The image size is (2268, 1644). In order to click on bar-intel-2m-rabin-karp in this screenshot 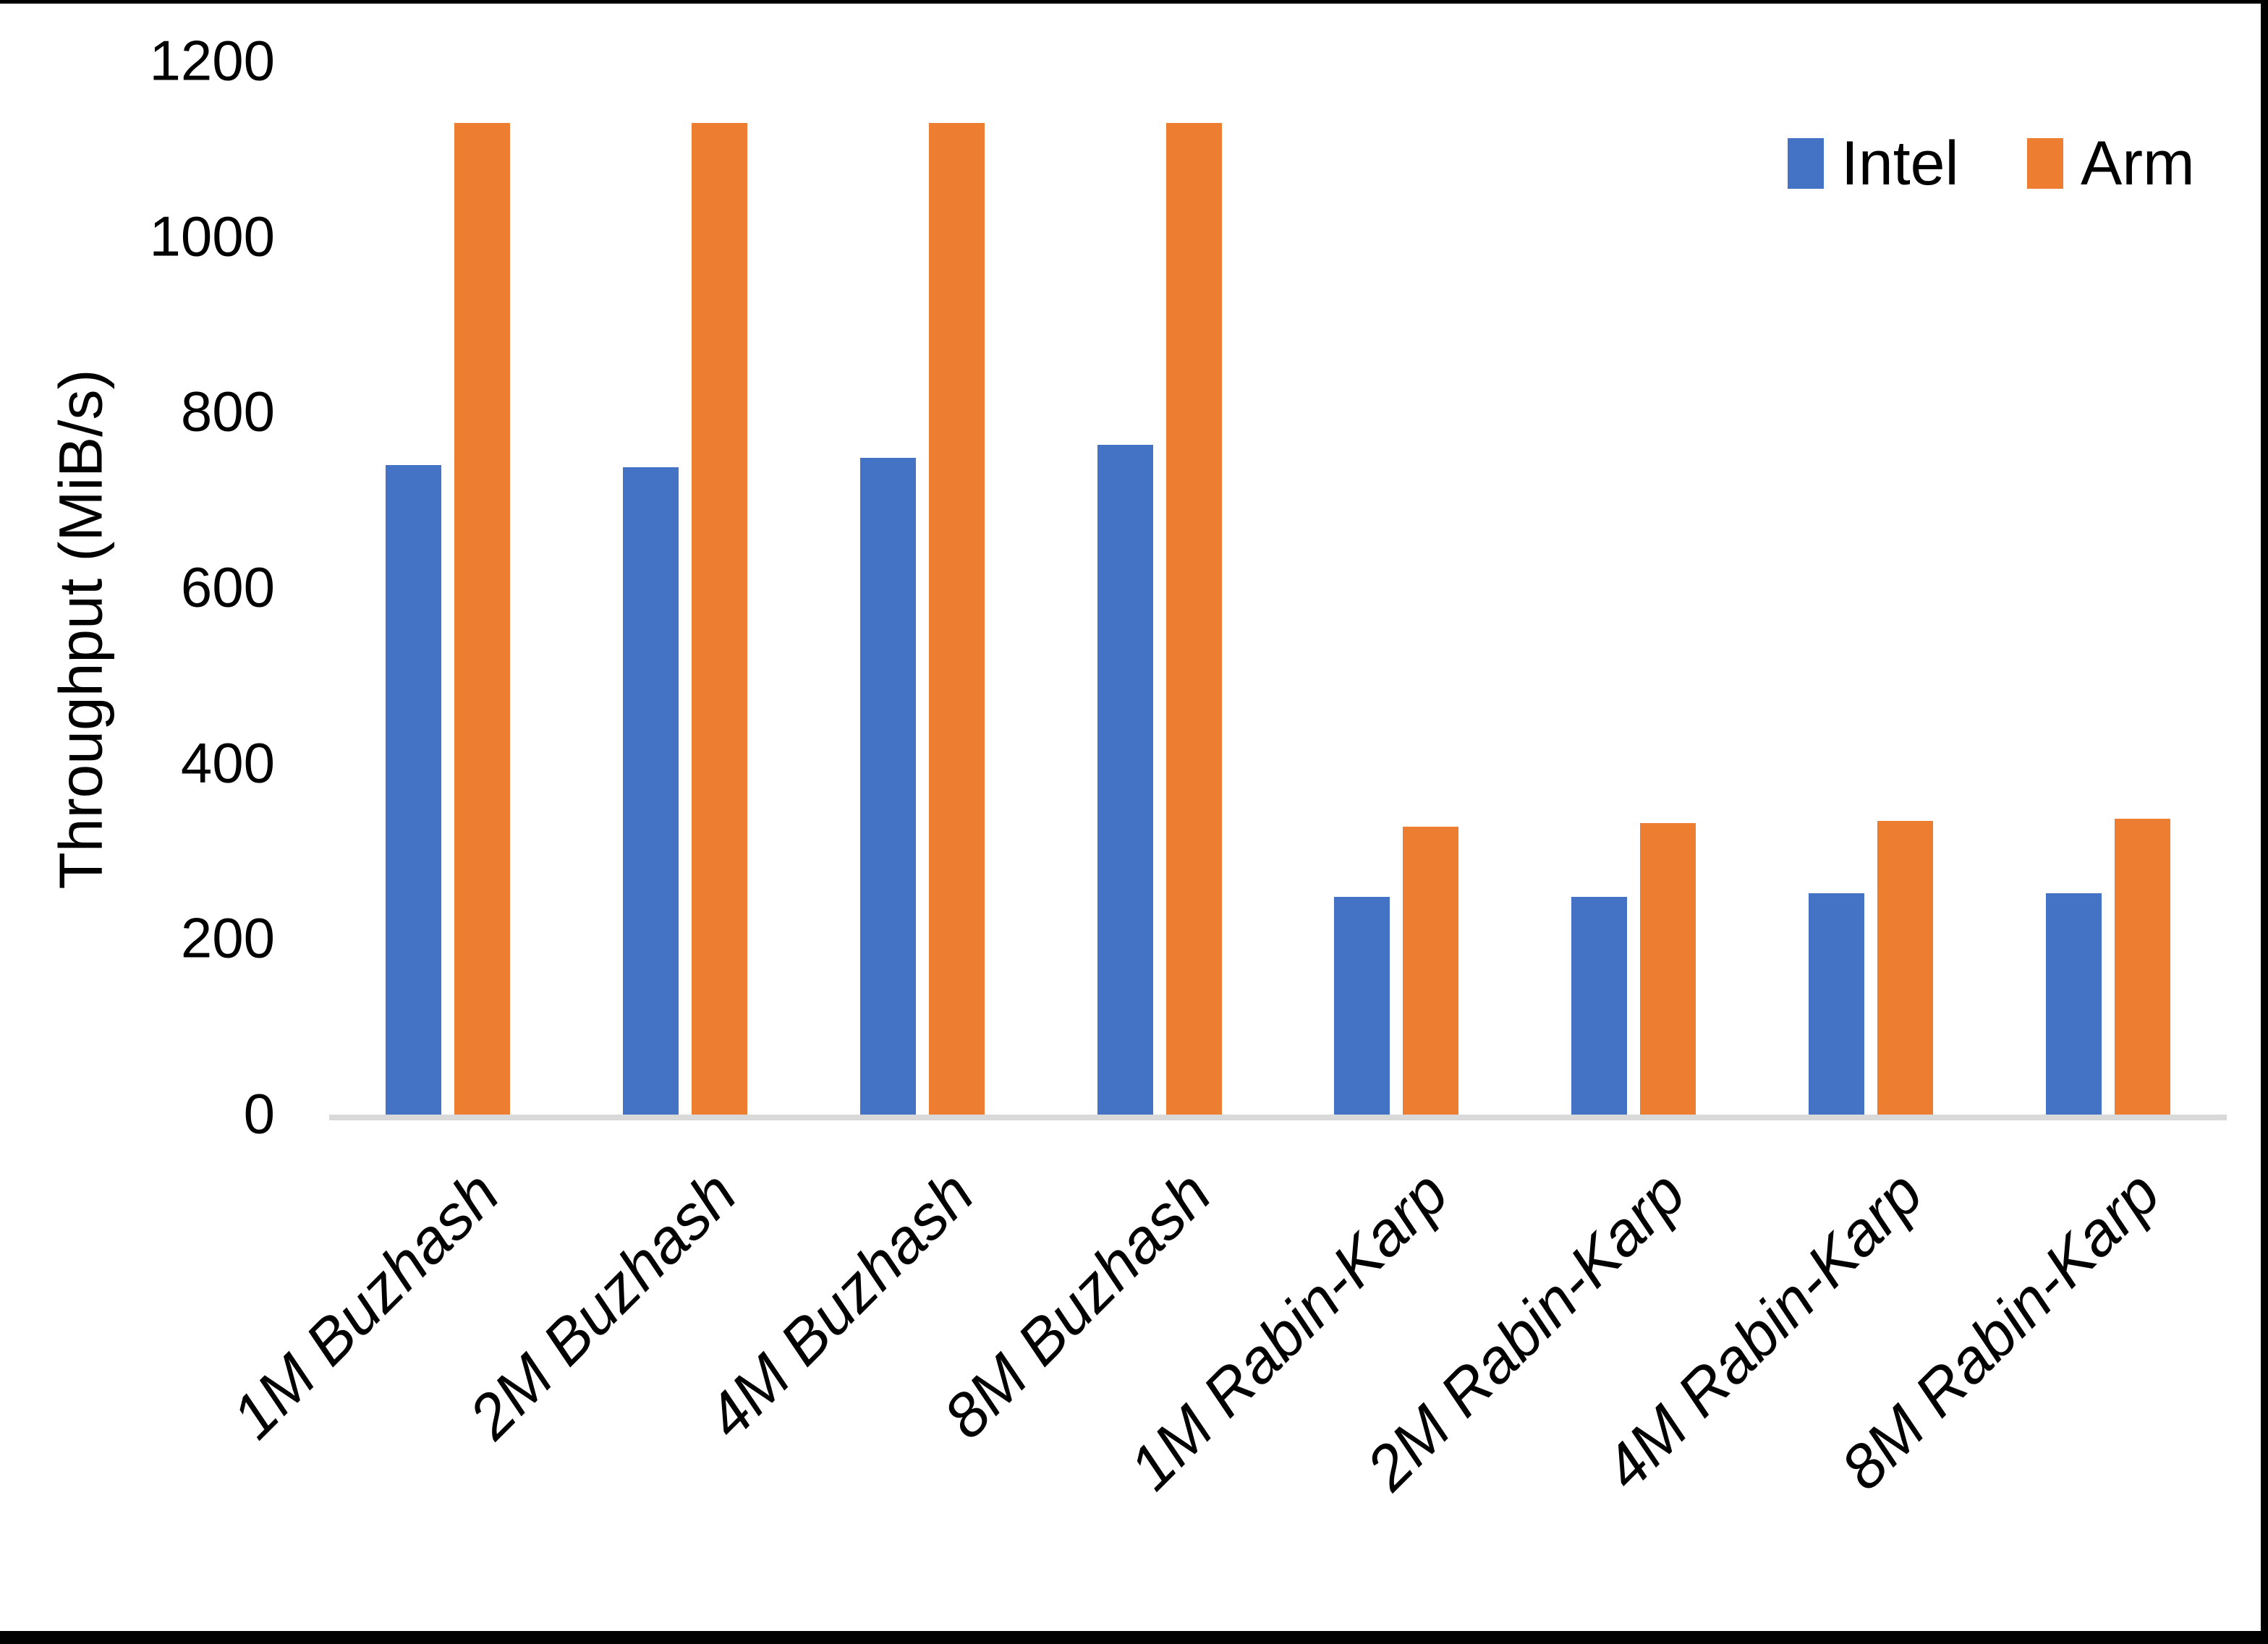, I will do `click(1599, 1006)`.